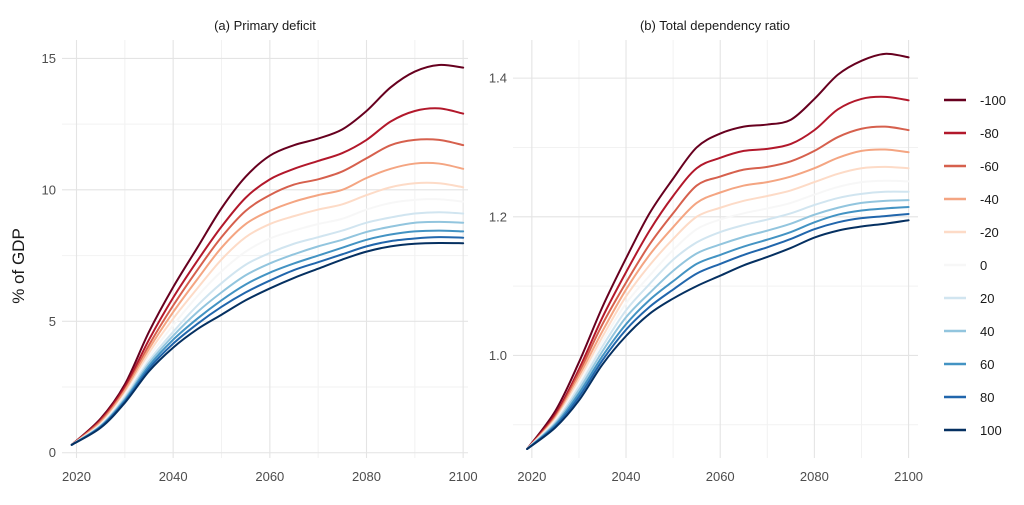 The image size is (1024, 505). Describe the element at coordinates (993, 100) in the screenshot. I see `legend-label: -100` at that location.